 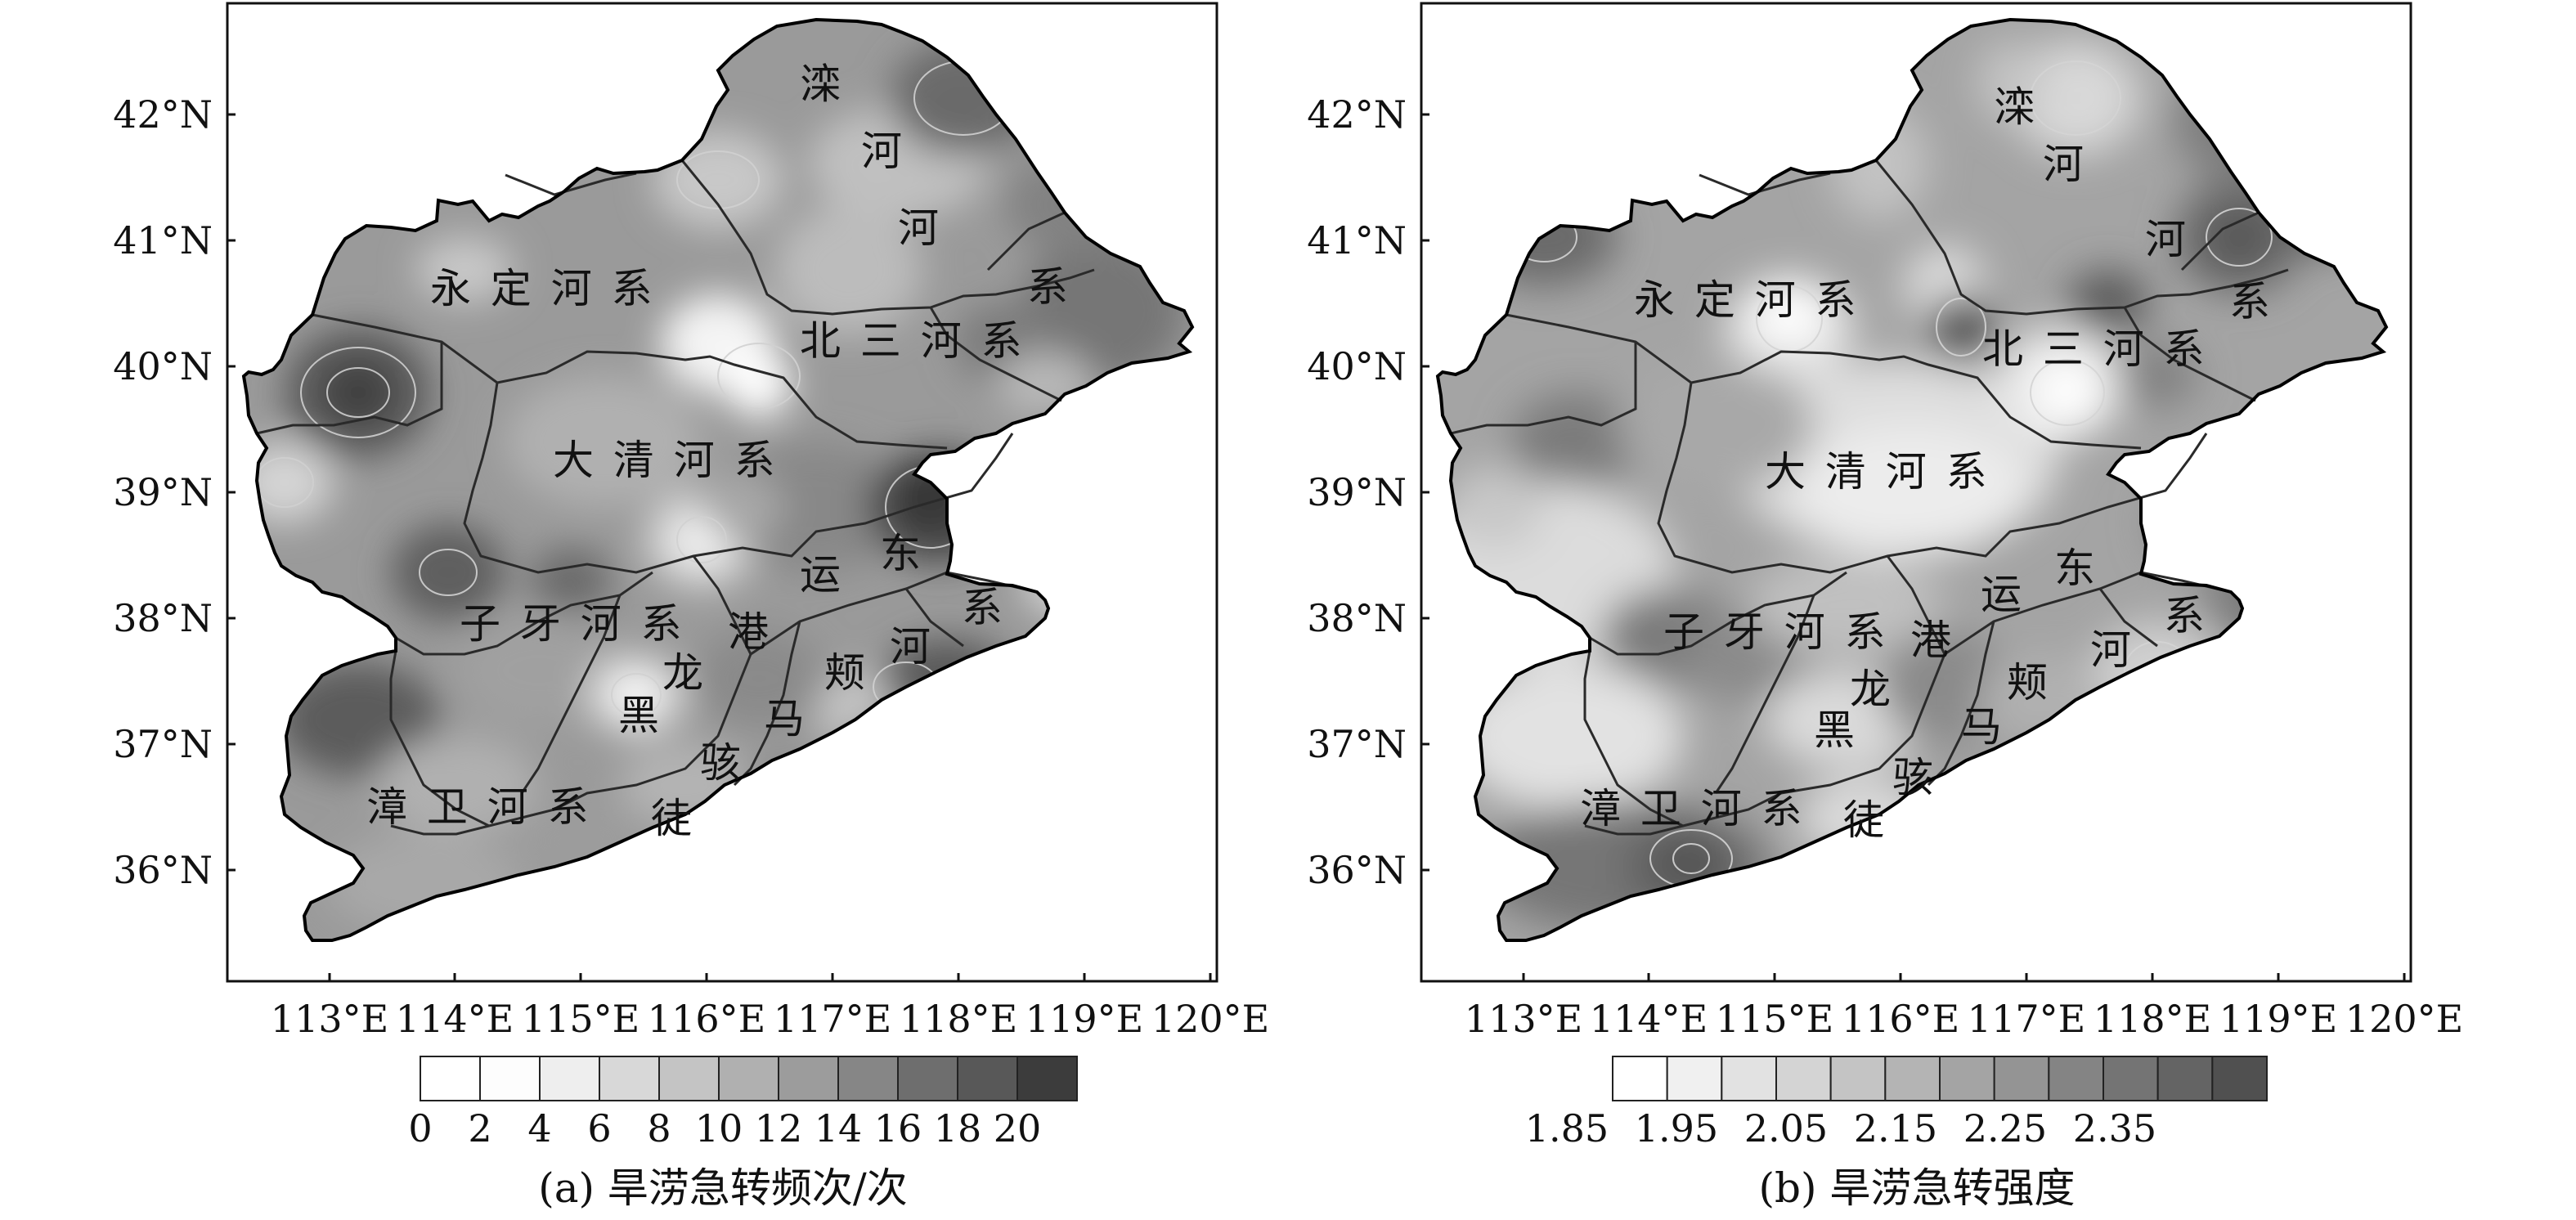 I want to click on colorbar-labels: 1.85 1.95 2.05 2.15 2.25 2.35, so click(x=1840, y=1128).